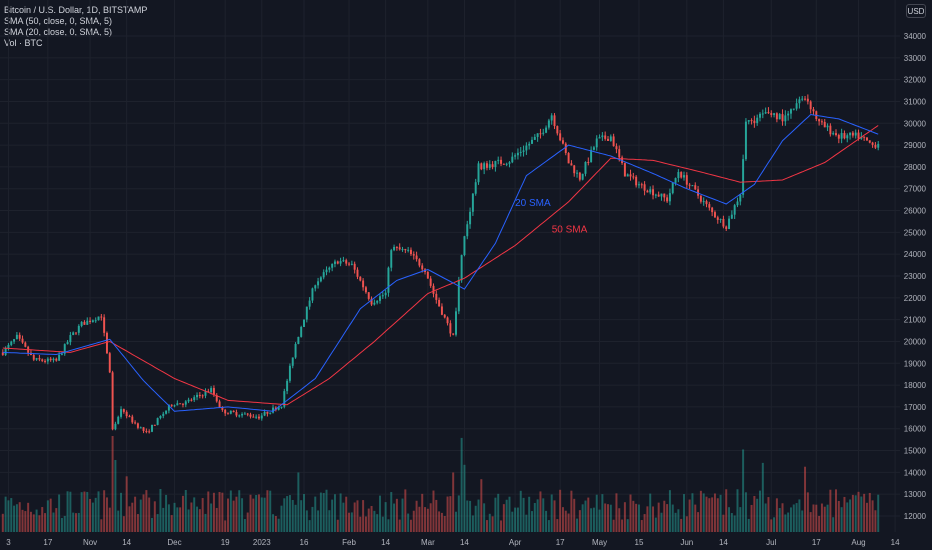 Image resolution: width=932 pixels, height=550 pixels. Describe the element at coordinates (126, 542) in the screenshot. I see `time-tick-label: 14` at that location.